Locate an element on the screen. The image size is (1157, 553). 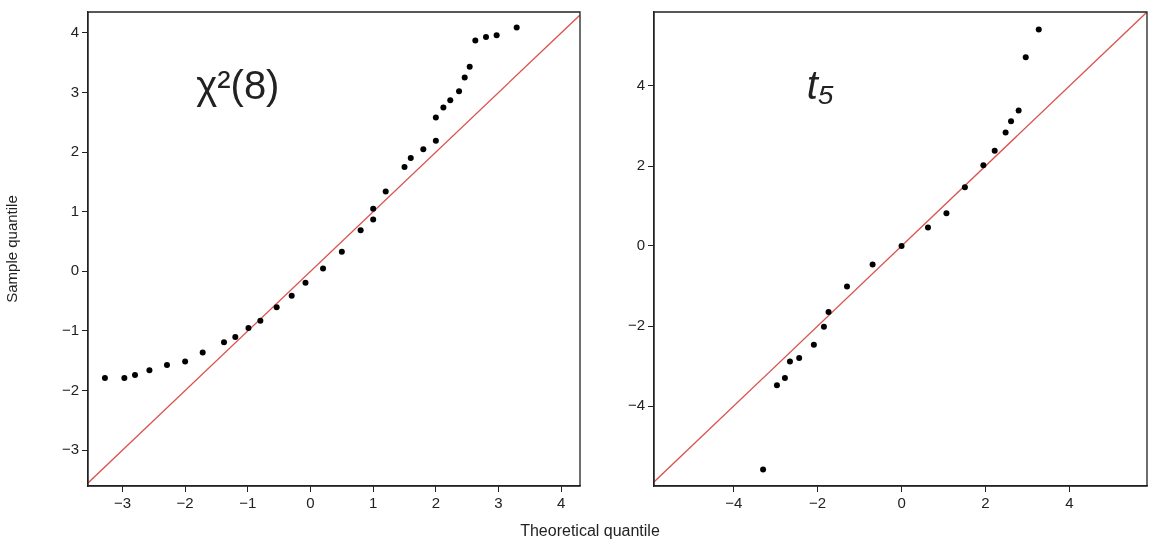
x-axis-title: Theoretical quantile is located at coordinates (590, 531).